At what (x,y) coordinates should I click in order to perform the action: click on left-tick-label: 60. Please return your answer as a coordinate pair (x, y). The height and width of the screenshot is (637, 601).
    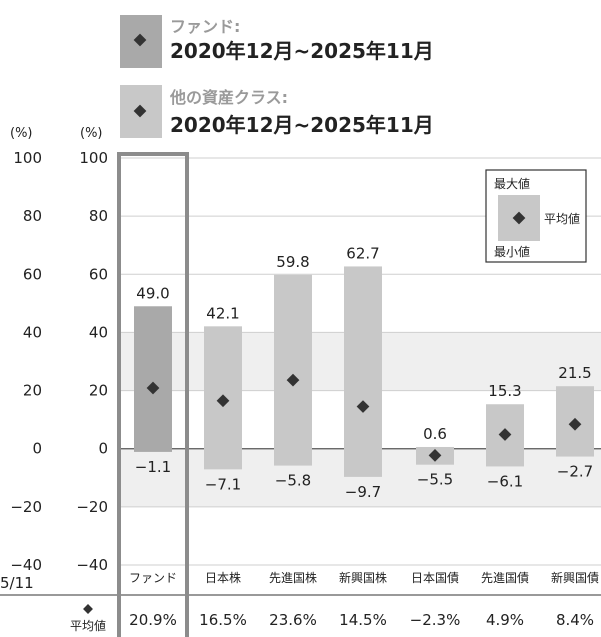
    Looking at the image, I should click on (32, 274).